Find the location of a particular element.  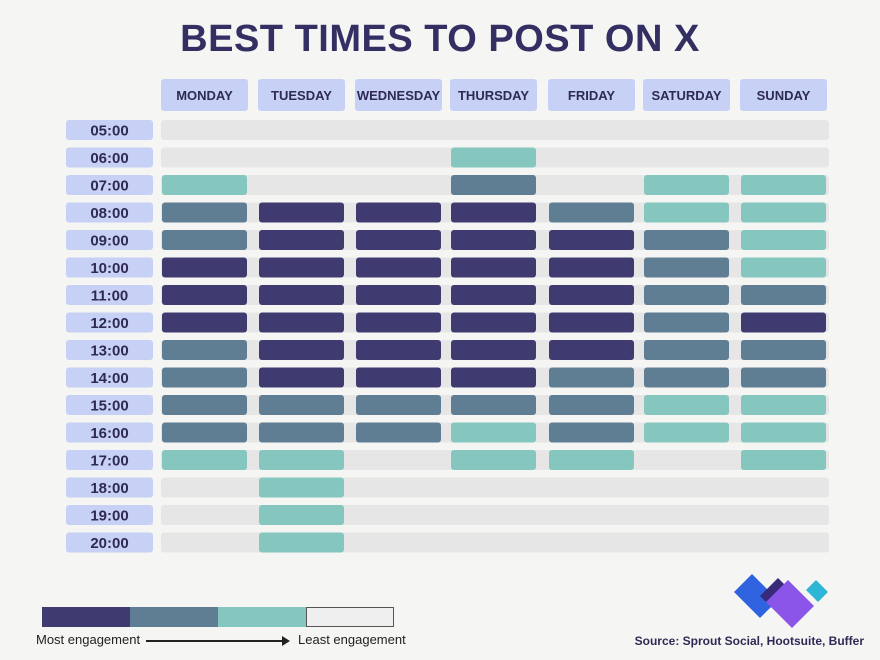

legend-swatch-most is located at coordinates (86, 617).